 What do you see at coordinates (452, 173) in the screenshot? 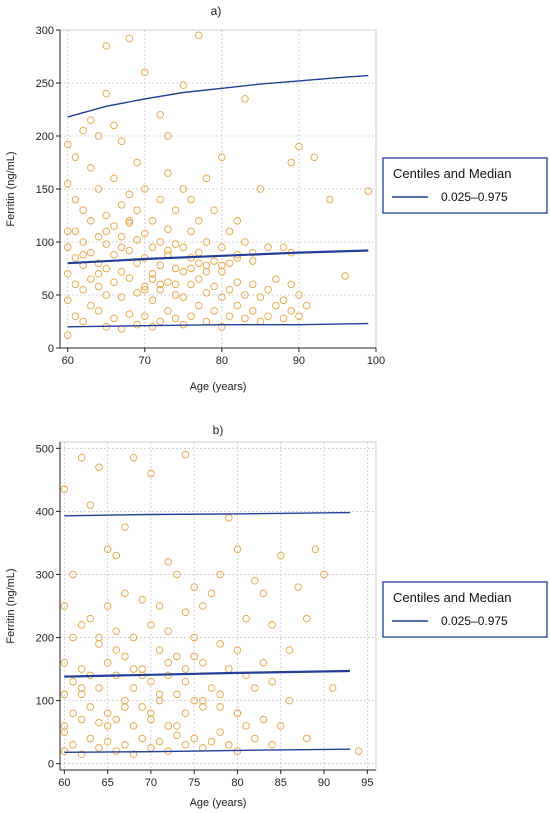
I see `legend-title: Centiles and Median` at bounding box center [452, 173].